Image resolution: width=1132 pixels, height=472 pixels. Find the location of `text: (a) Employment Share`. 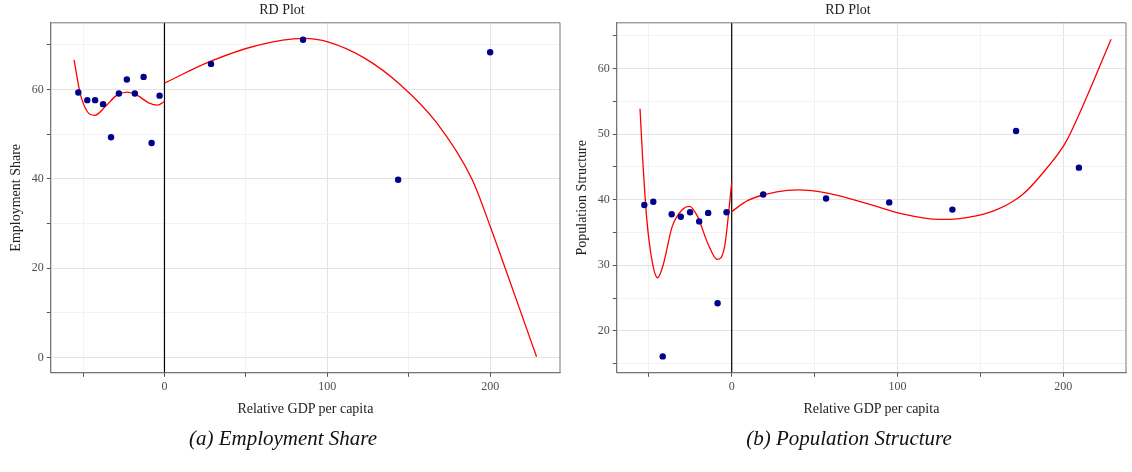

text: (a) Employment Share is located at coordinates (283, 438).